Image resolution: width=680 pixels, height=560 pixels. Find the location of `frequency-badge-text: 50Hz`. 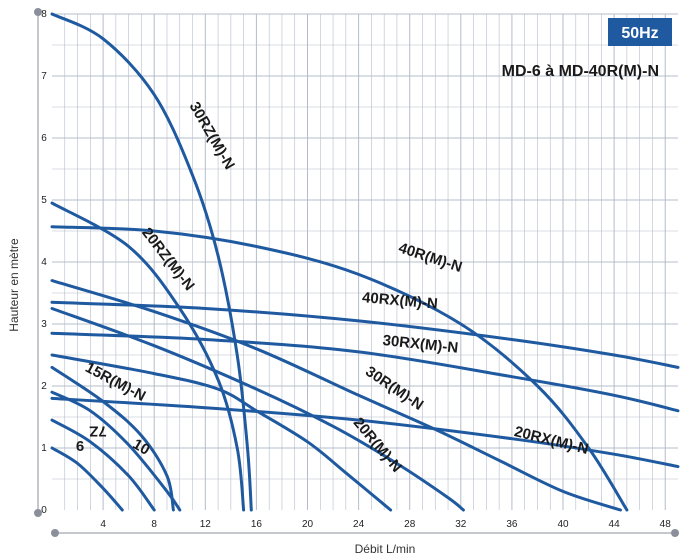

frequency-badge-text: 50Hz is located at coordinates (639, 33).